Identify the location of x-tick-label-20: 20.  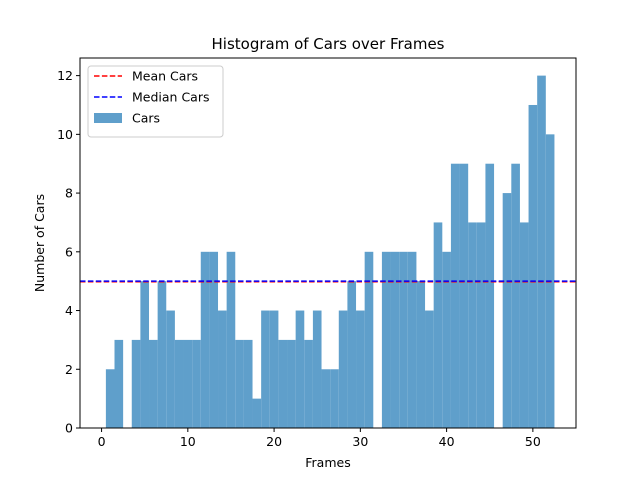
(274, 441).